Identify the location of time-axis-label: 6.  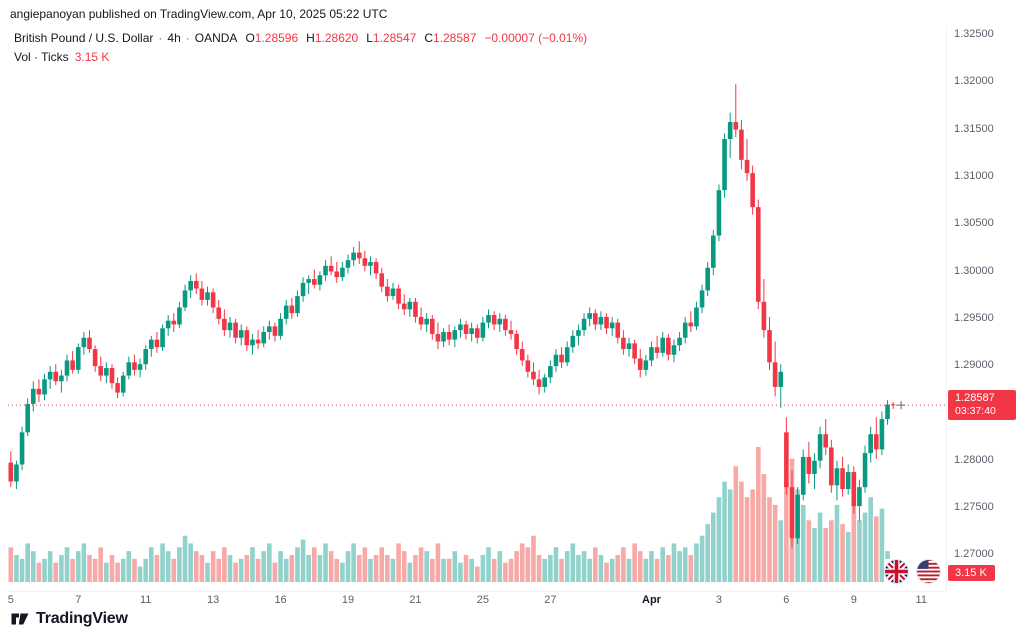
(786, 600).